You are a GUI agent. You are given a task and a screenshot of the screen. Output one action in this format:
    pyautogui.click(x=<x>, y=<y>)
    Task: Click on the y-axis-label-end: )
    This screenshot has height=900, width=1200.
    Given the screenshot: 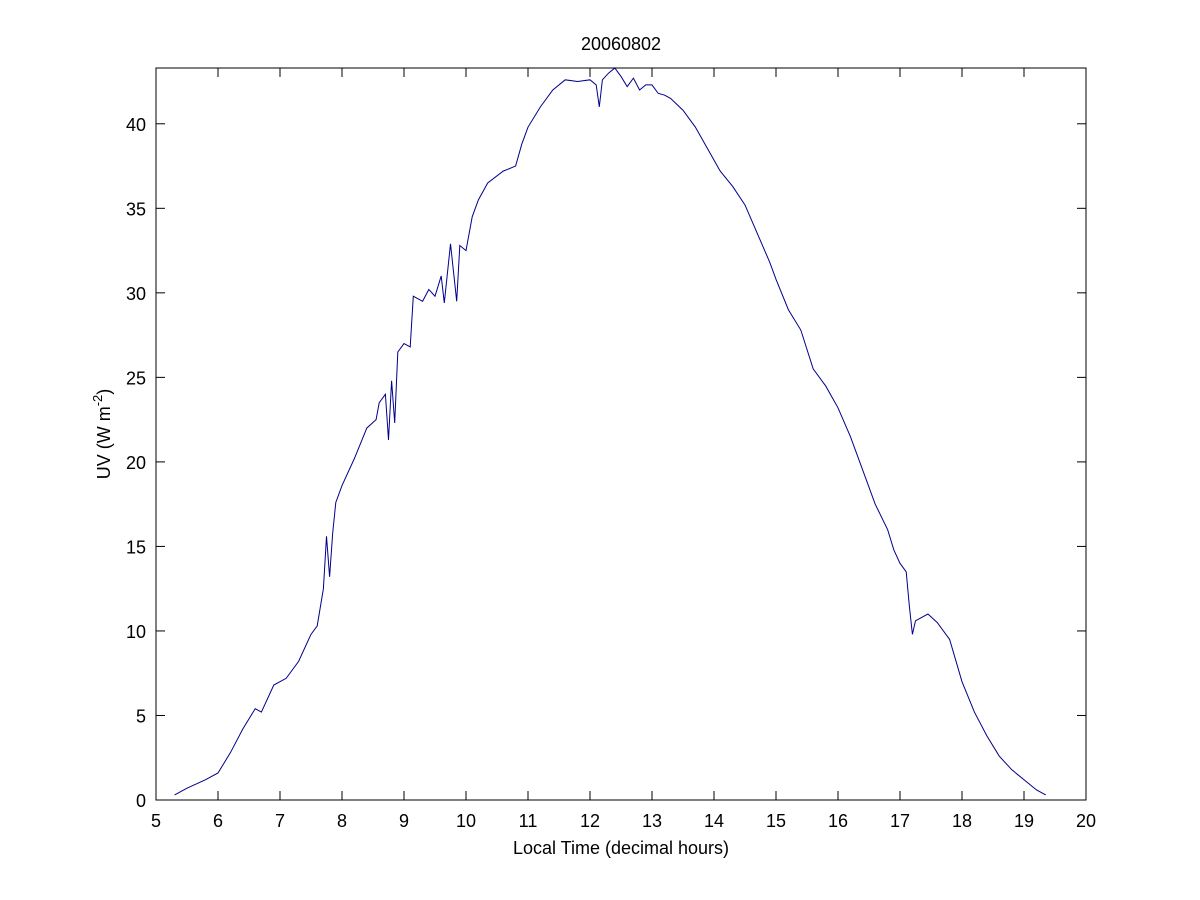 What is the action you would take?
    pyautogui.click(x=104, y=392)
    